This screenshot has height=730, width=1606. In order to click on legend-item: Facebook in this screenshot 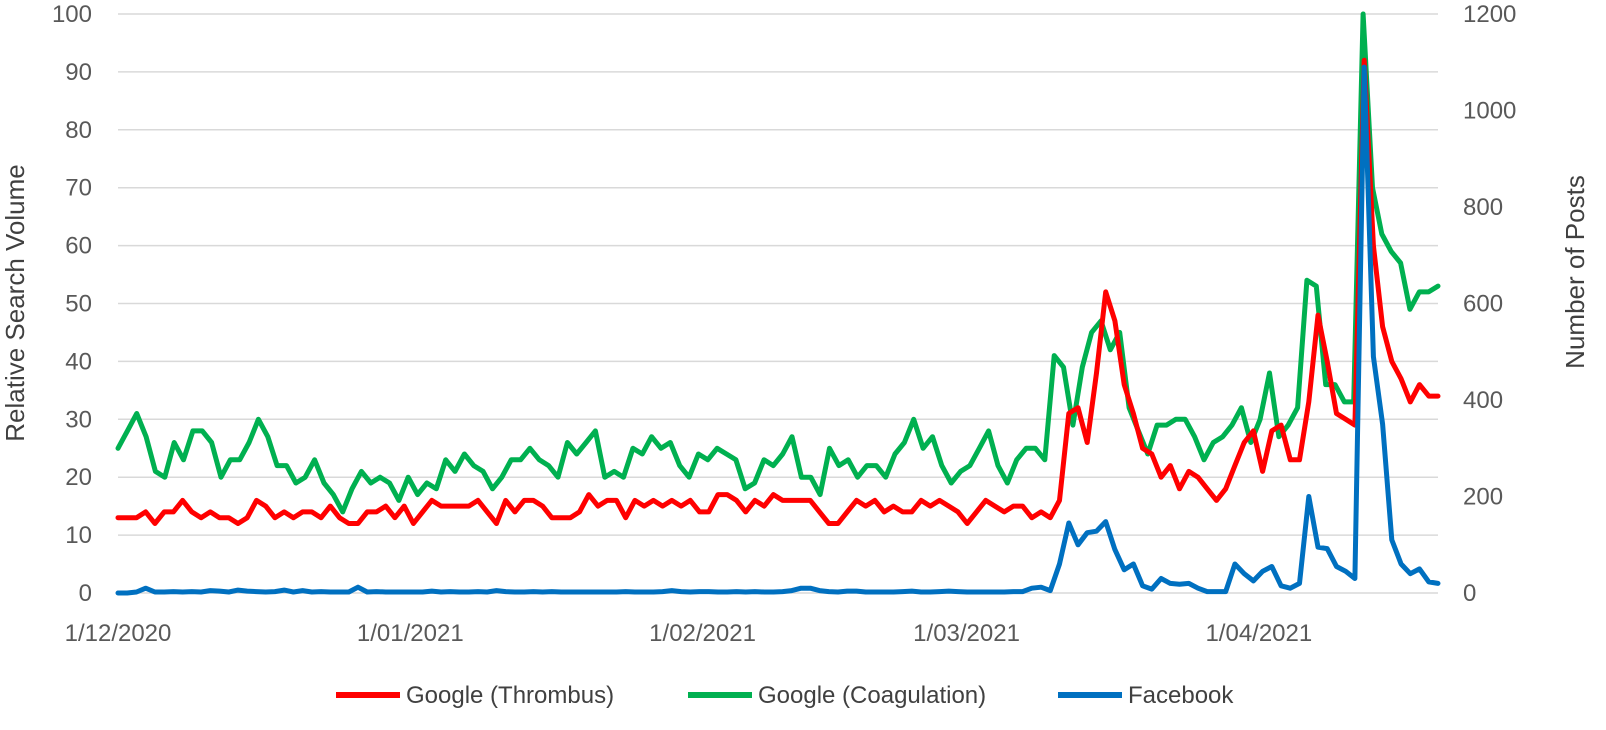, I will do `click(1146, 695)`.